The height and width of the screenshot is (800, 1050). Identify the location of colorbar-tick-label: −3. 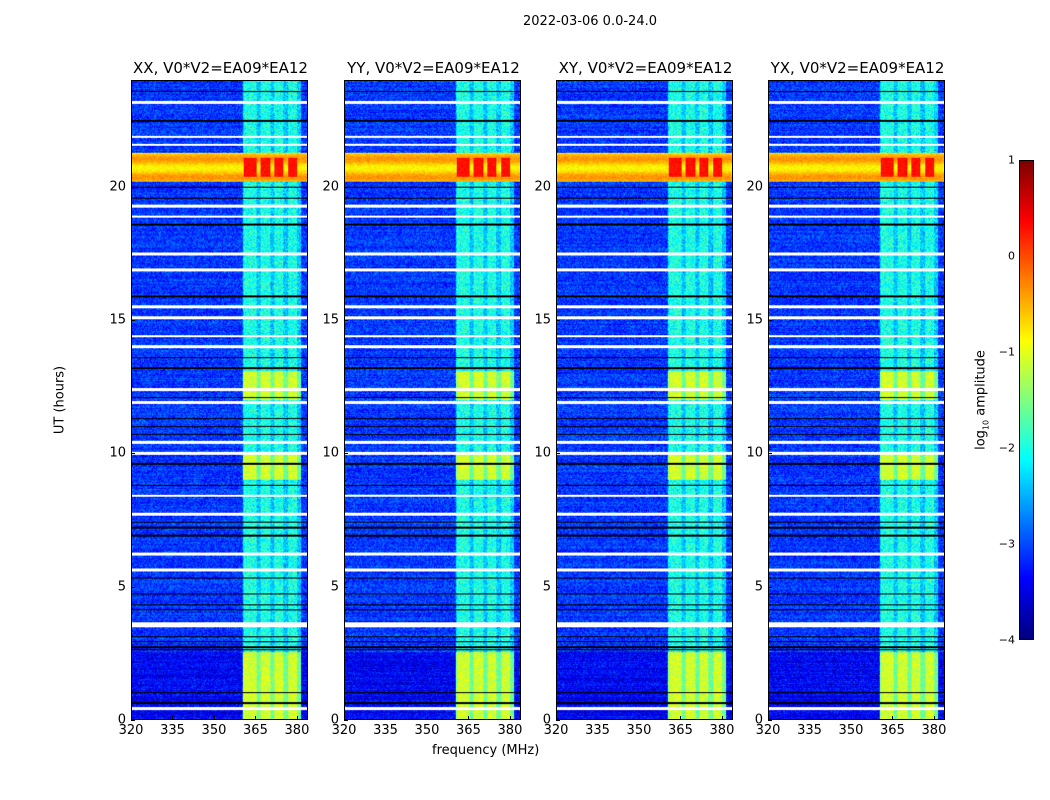
(1006, 544).